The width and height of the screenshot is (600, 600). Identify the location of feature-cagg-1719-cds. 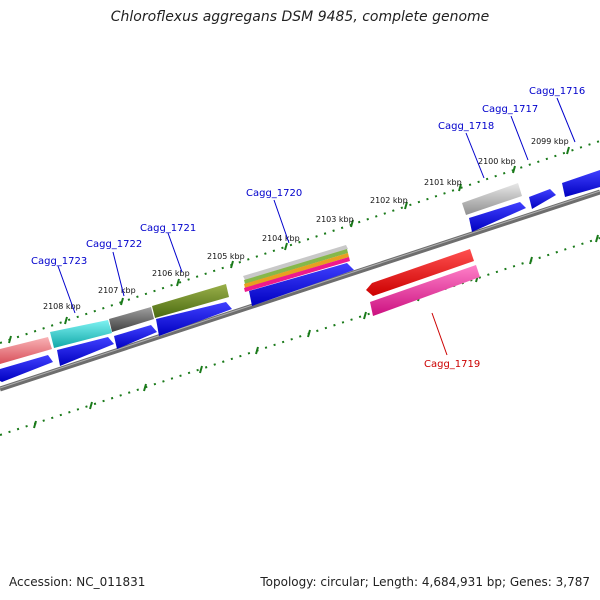
(420, 272).